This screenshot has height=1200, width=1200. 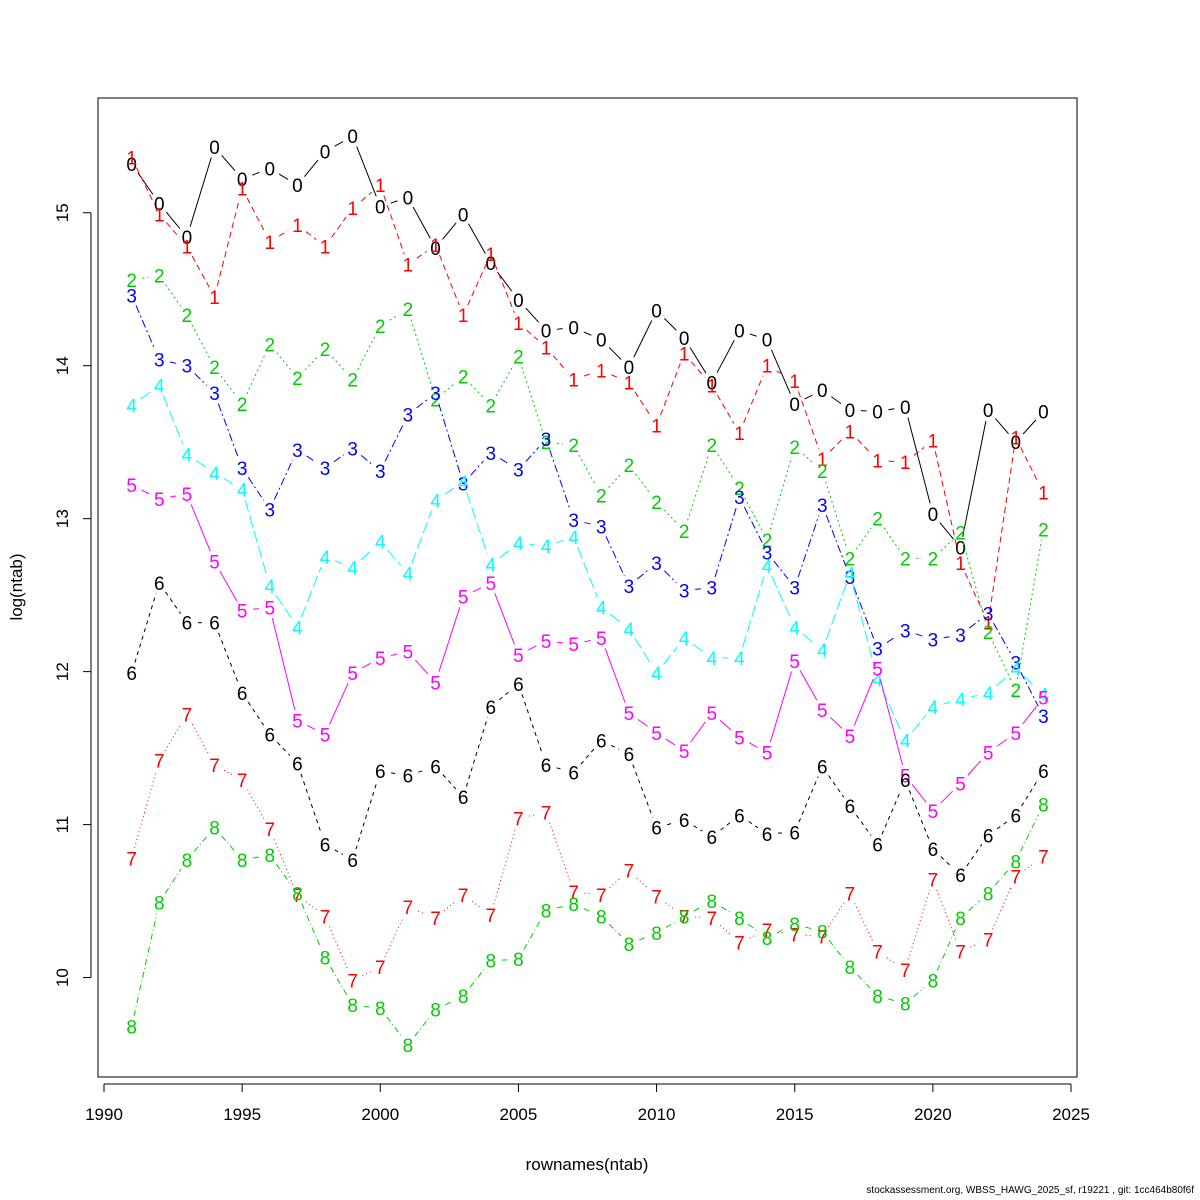 I want to click on x-tick-label: 2020, so click(x=933, y=1114).